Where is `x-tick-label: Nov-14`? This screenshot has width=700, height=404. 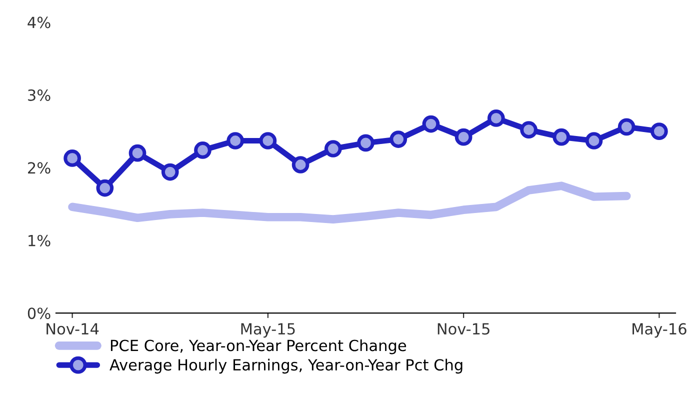 x-tick-label: Nov-14 is located at coordinates (72, 329).